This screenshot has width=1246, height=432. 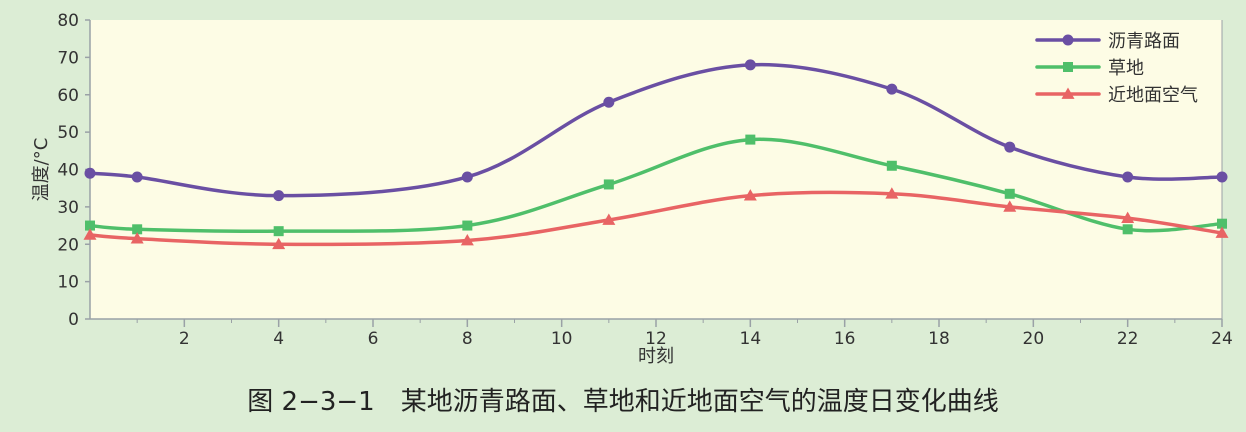 What do you see at coordinates (1034, 339) in the screenshot?
I see `x-tick-label: 20` at bounding box center [1034, 339].